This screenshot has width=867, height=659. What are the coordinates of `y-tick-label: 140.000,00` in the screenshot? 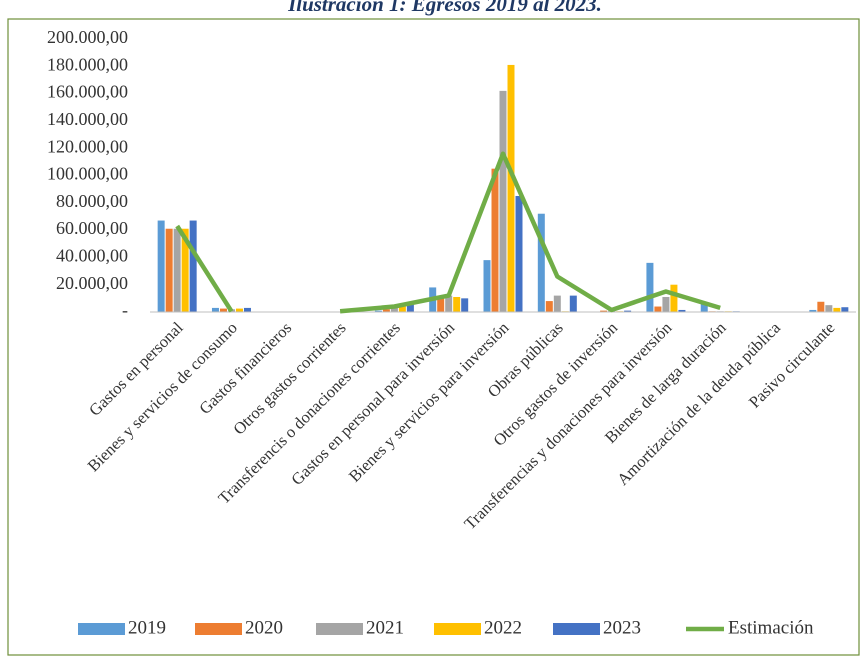 It's located at (87, 119).